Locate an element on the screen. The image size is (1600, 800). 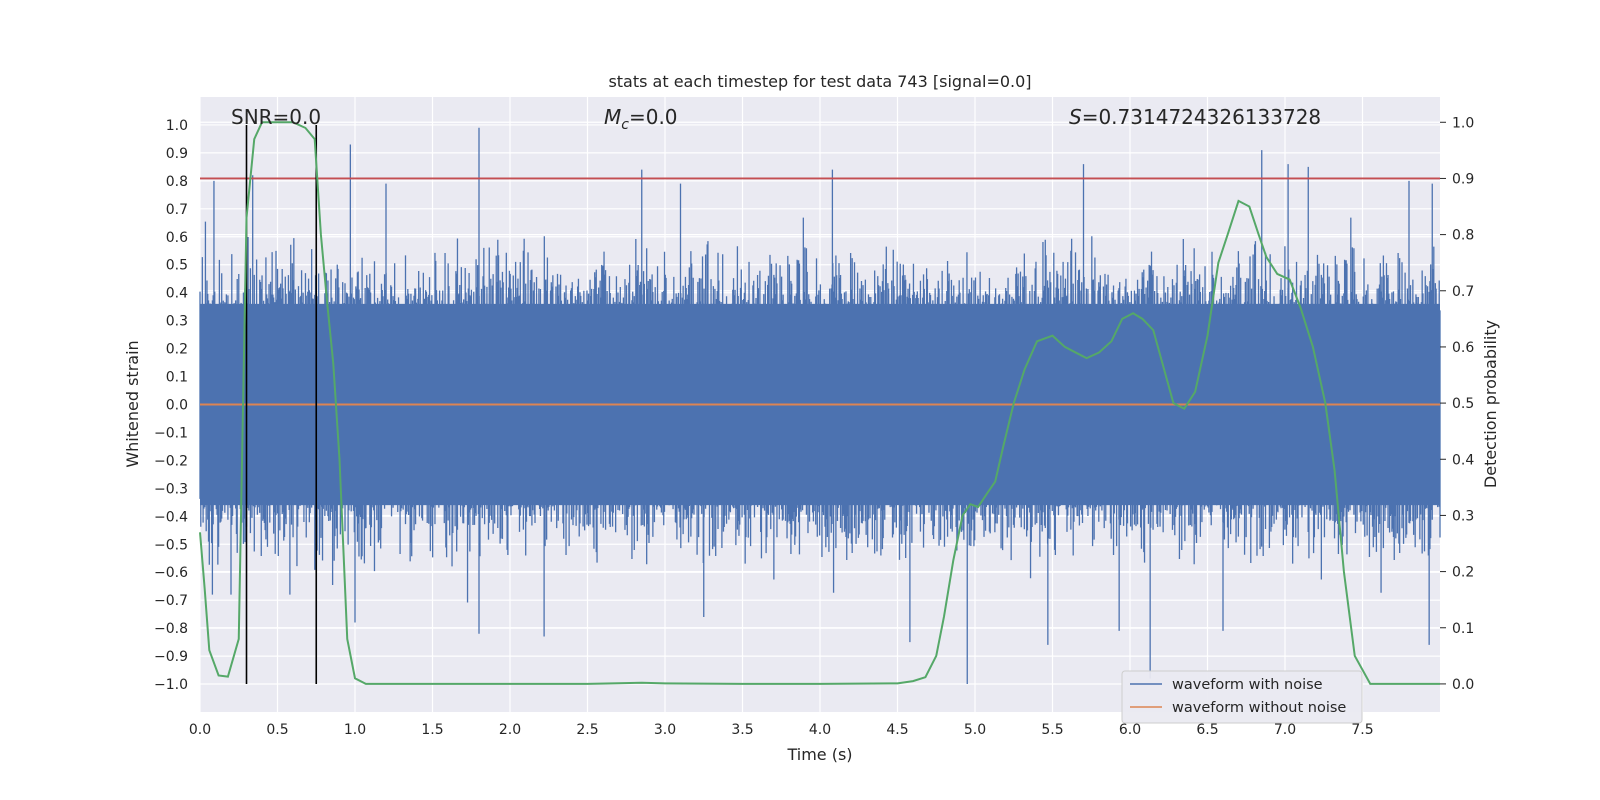
y-tick-label: 0.5 is located at coordinates (177, 266).